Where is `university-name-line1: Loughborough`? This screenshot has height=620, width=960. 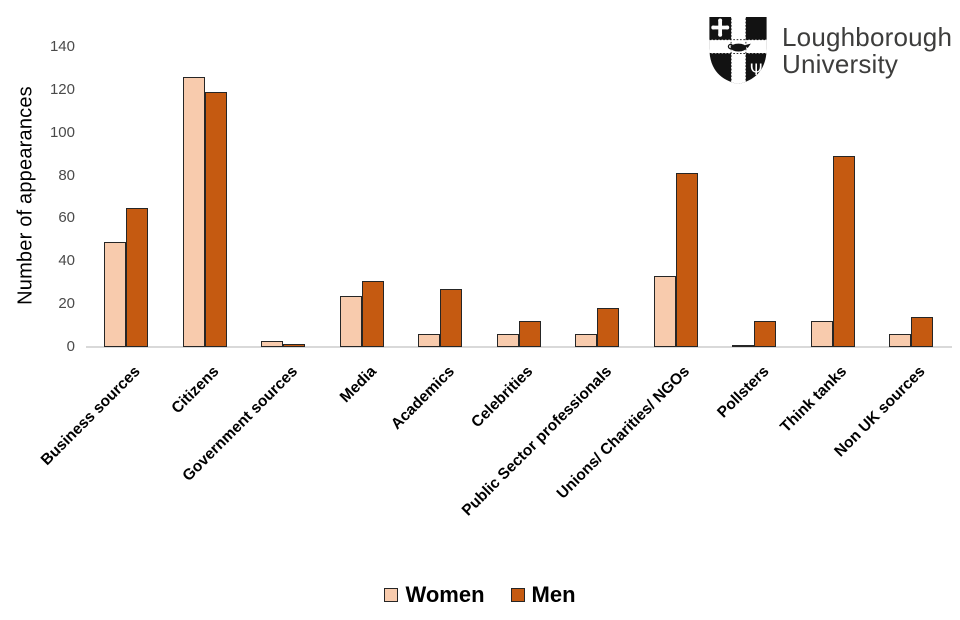
university-name-line1: Loughborough is located at coordinates (867, 37).